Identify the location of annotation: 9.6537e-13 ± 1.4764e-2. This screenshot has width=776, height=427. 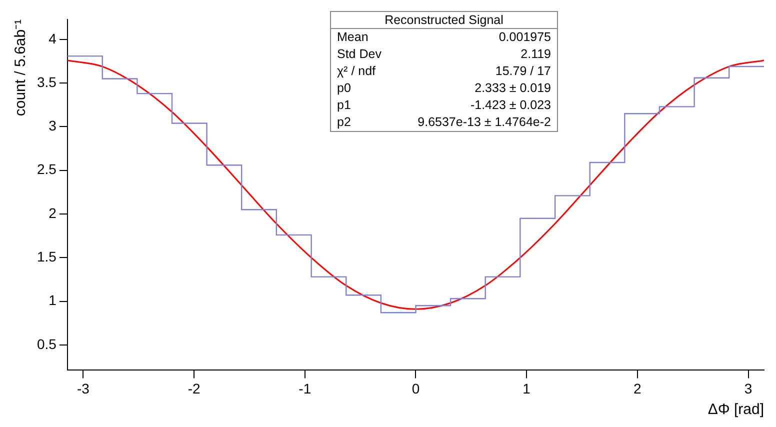
(484, 122).